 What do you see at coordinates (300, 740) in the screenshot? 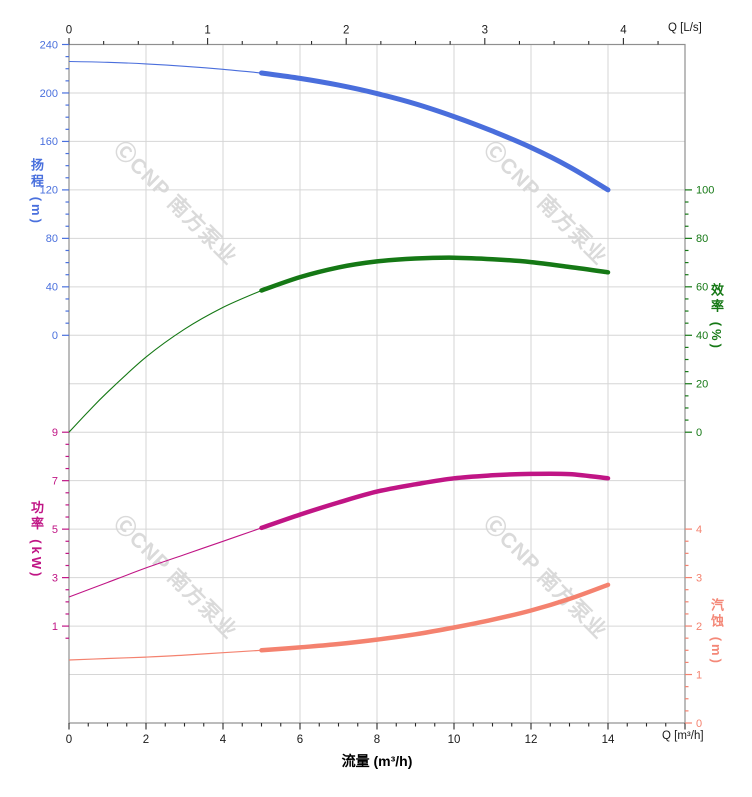
I see `x-tick-label: 6` at bounding box center [300, 740].